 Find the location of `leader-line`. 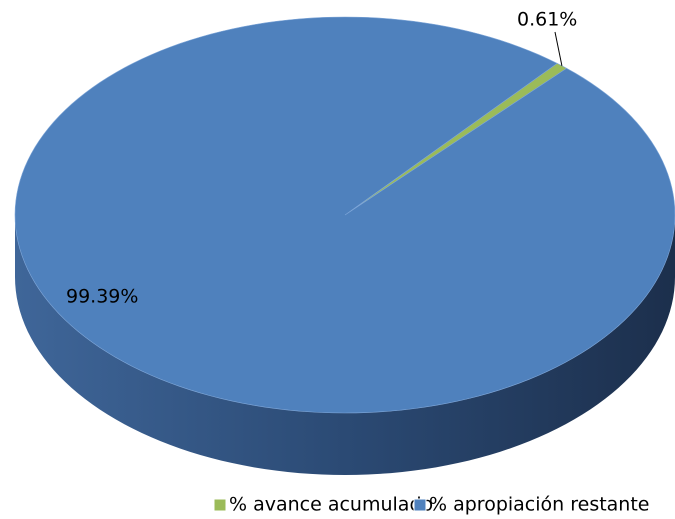

leader-line is located at coordinates (558, 48).